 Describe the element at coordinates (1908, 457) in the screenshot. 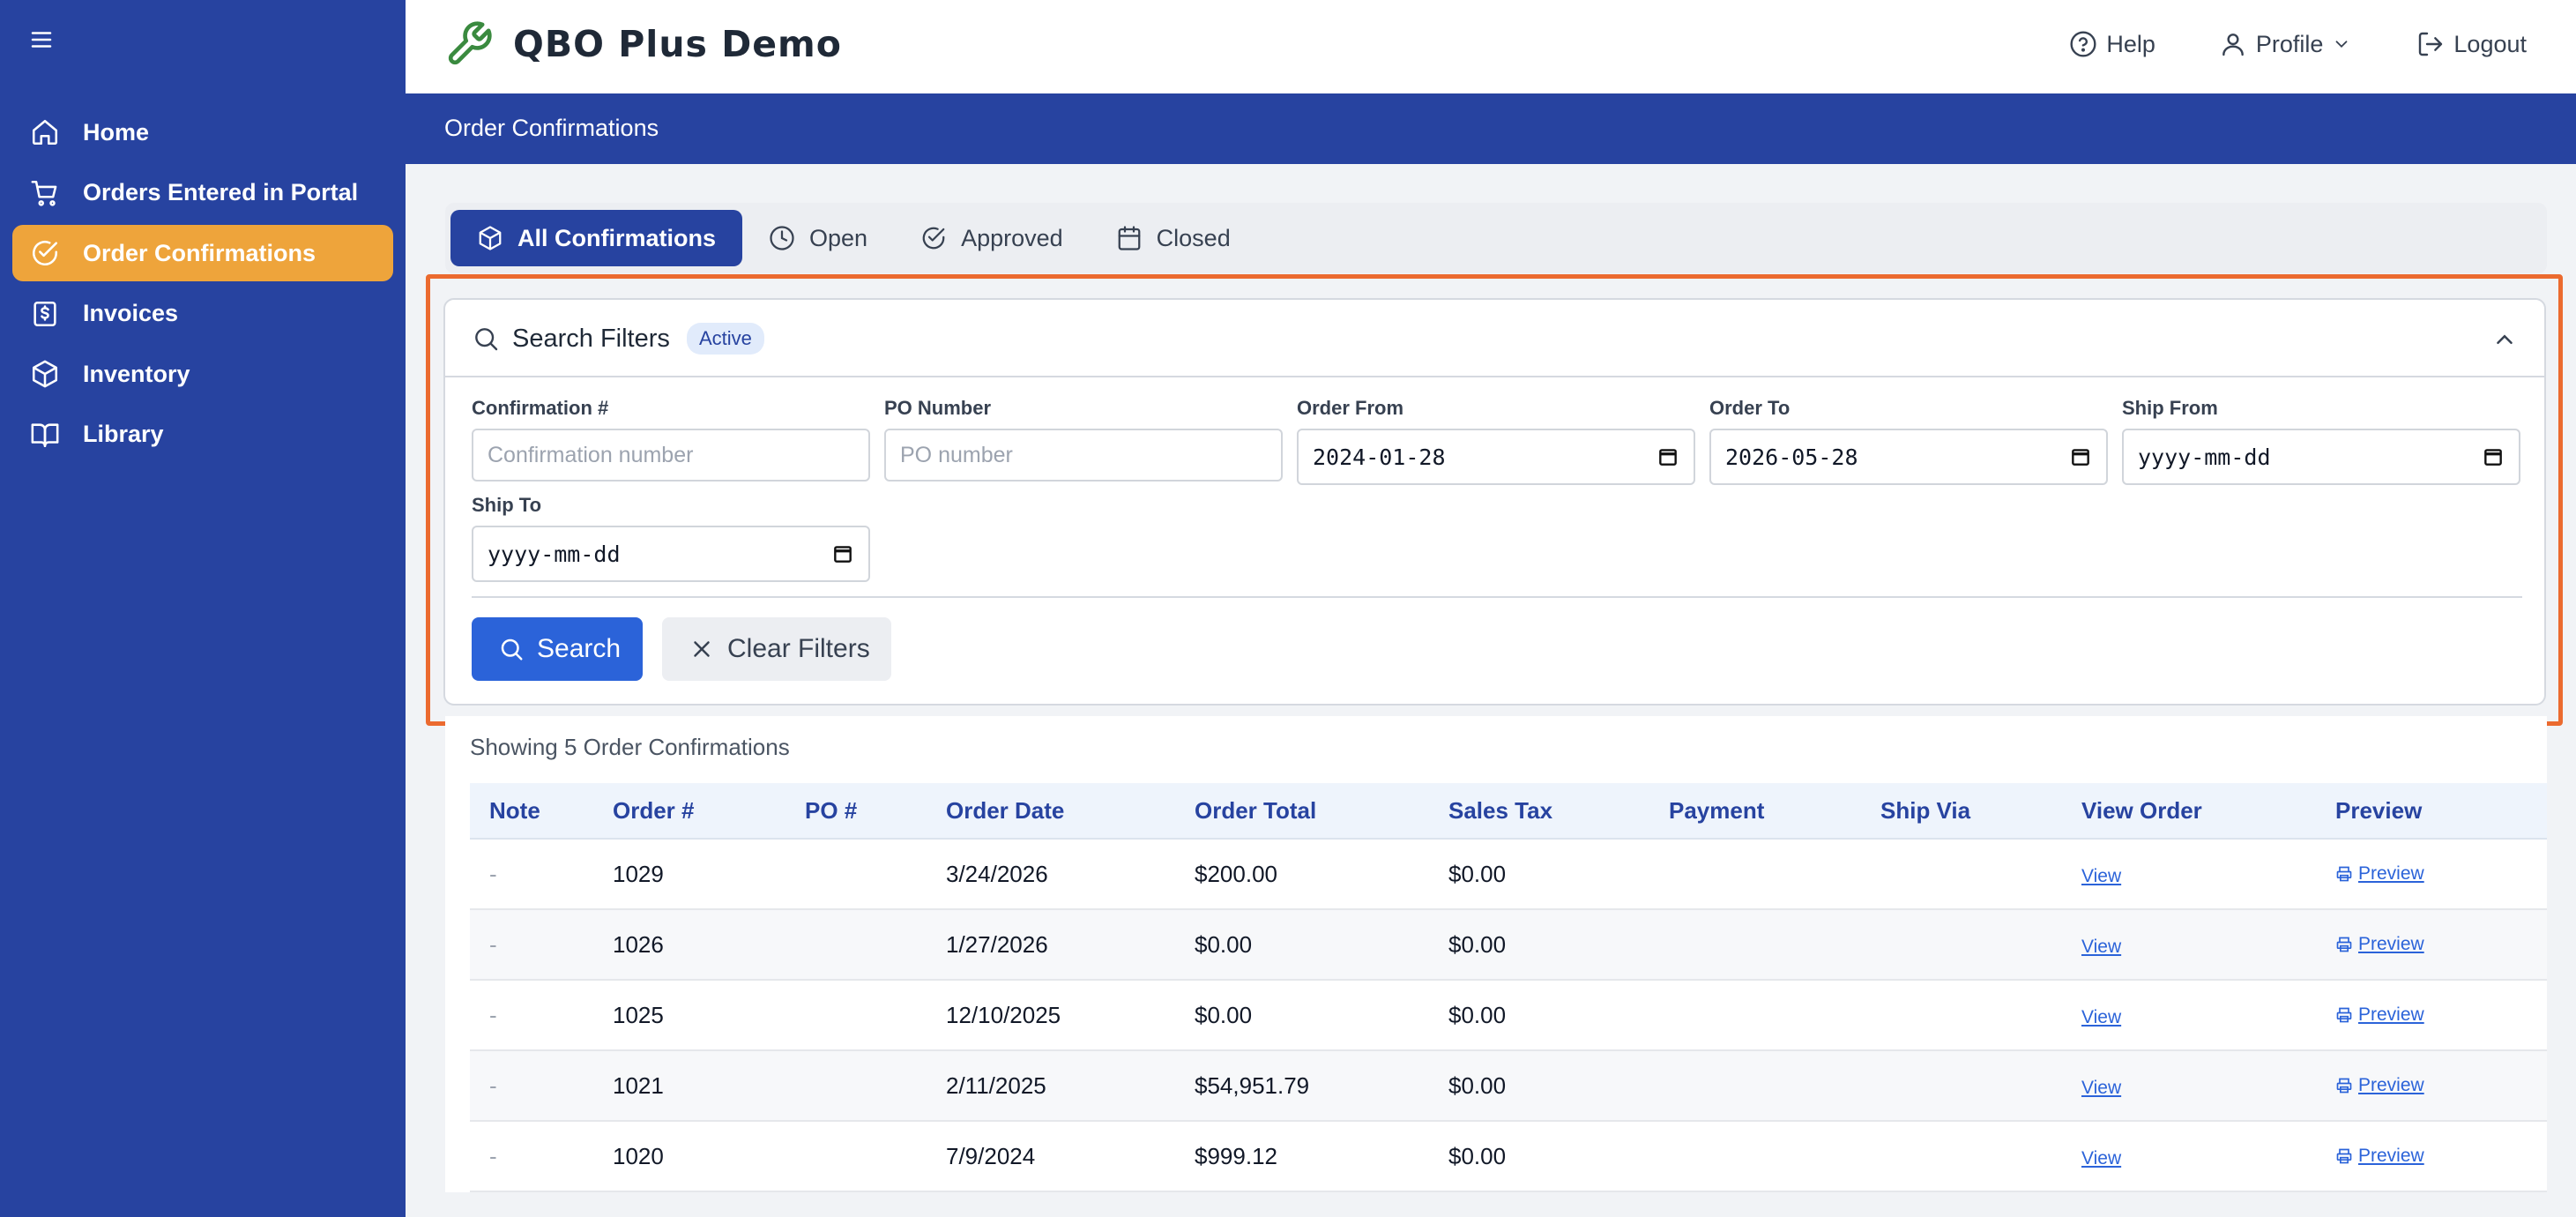

I see `order-to-input: 2026-05-28` at that location.